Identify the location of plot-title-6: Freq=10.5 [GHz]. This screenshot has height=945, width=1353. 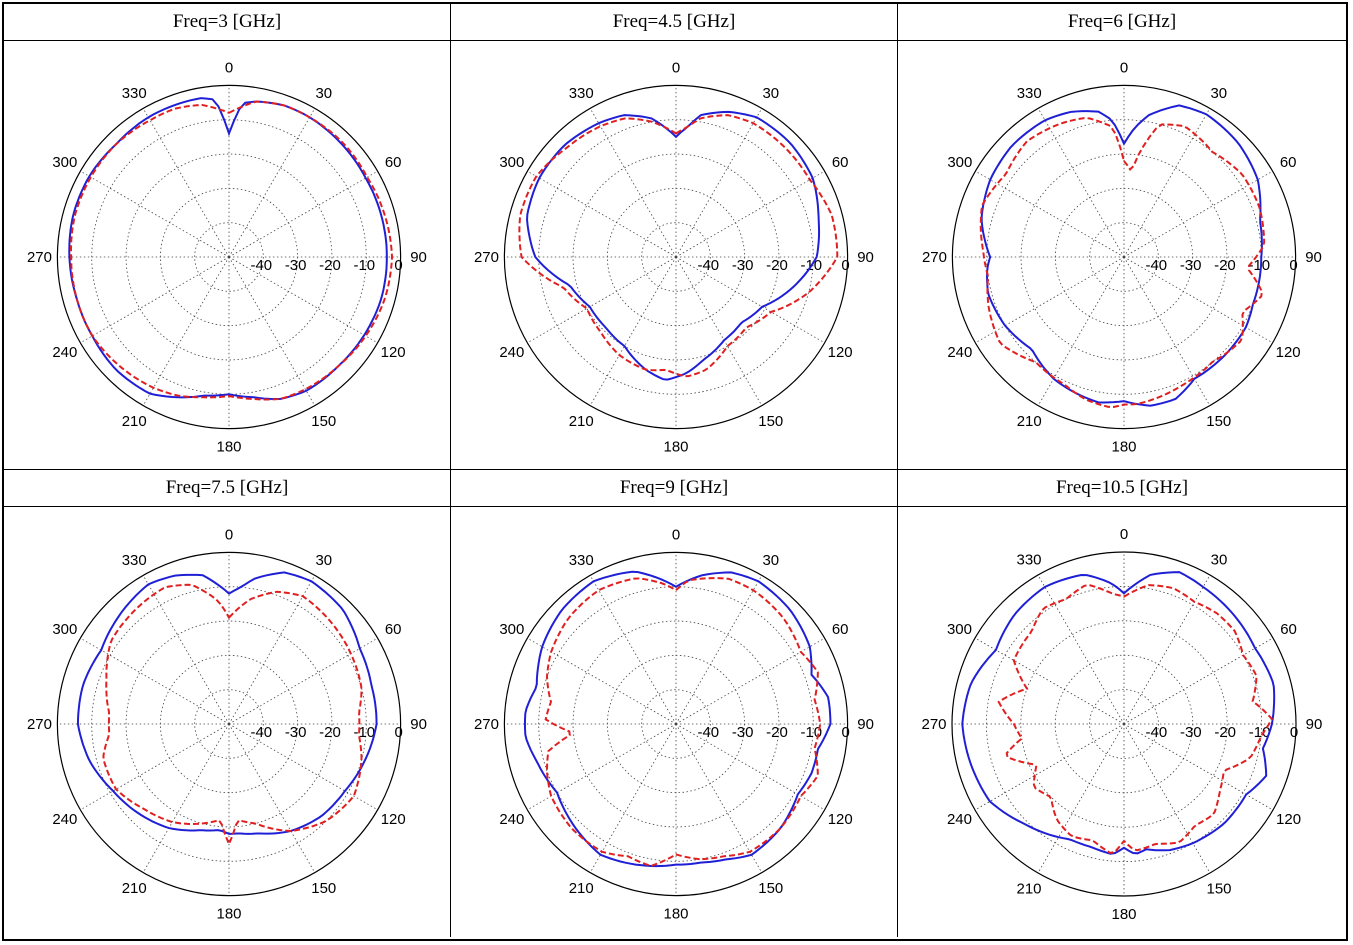
(1122, 488).